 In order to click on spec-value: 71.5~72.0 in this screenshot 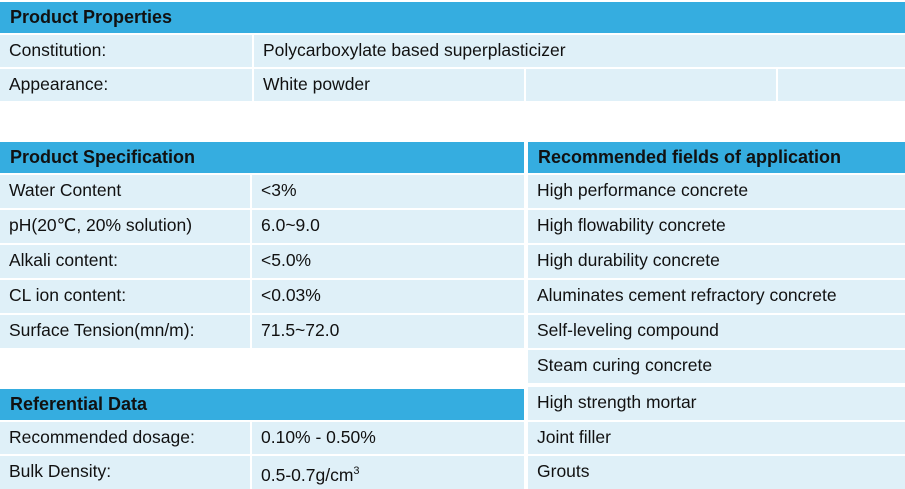, I will do `click(388, 331)`.